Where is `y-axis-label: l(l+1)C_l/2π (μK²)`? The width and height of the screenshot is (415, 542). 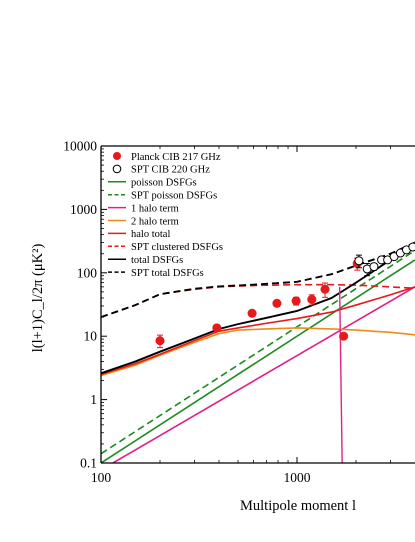 y-axis-label: l(l+1)C_l/2π (μK²) is located at coordinates (38, 298).